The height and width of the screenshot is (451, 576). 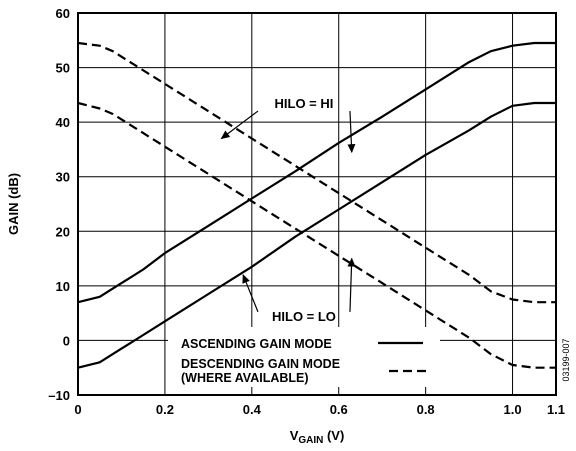 What do you see at coordinates (566, 359) in the screenshot?
I see `figure-id: 03199-007` at bounding box center [566, 359].